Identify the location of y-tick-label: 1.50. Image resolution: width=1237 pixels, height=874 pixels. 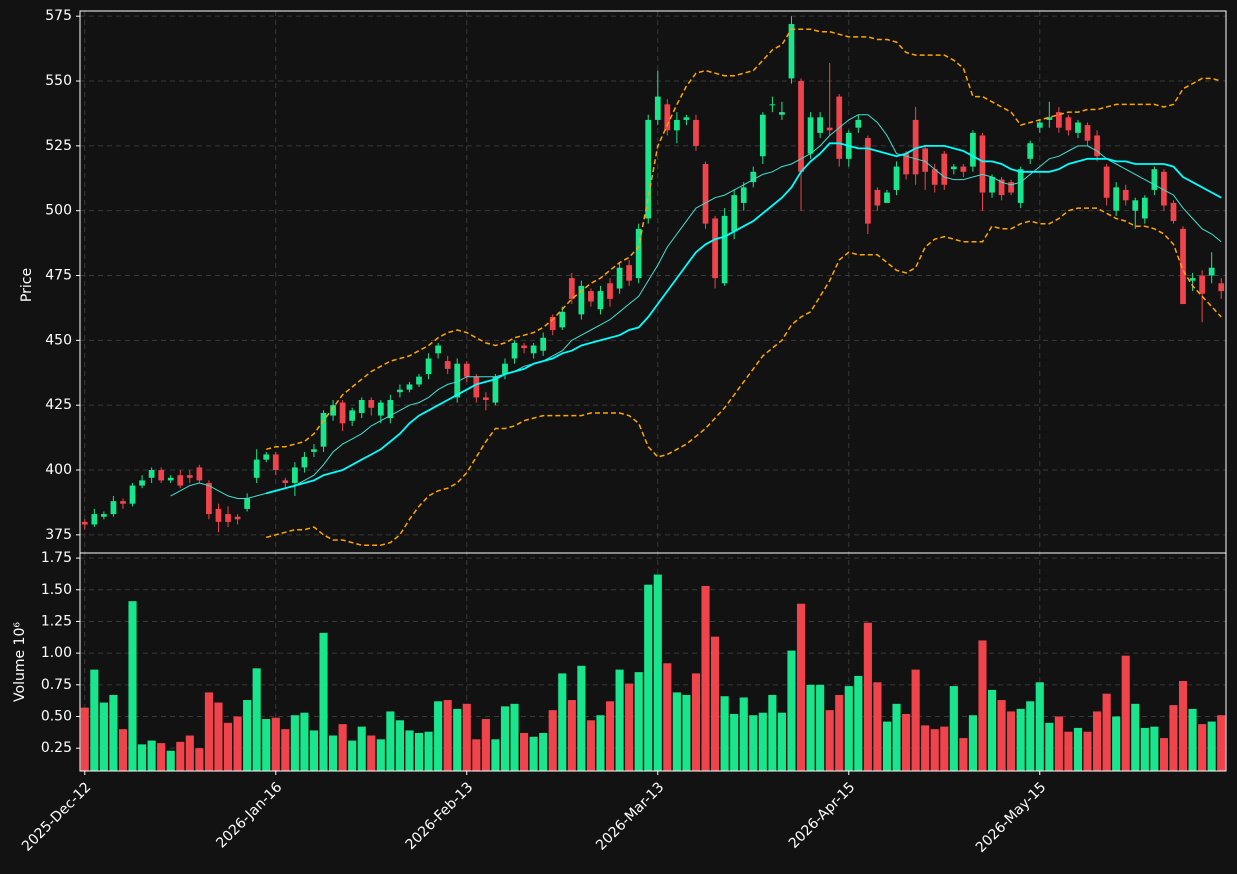
(56, 590).